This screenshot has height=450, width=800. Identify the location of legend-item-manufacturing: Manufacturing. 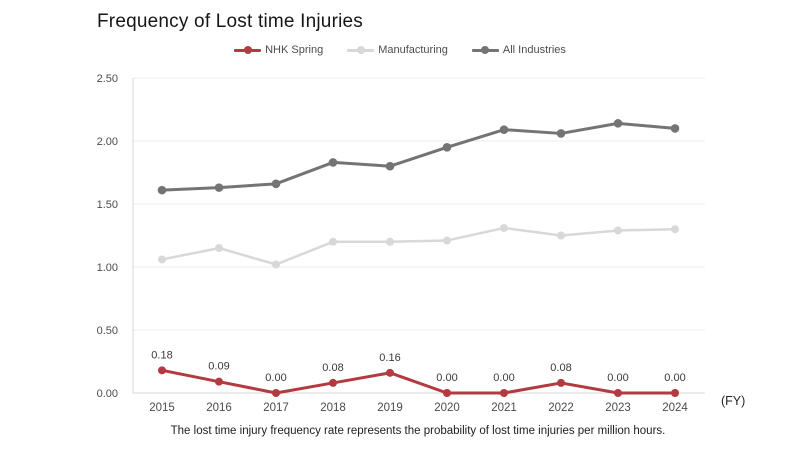
(397, 50).